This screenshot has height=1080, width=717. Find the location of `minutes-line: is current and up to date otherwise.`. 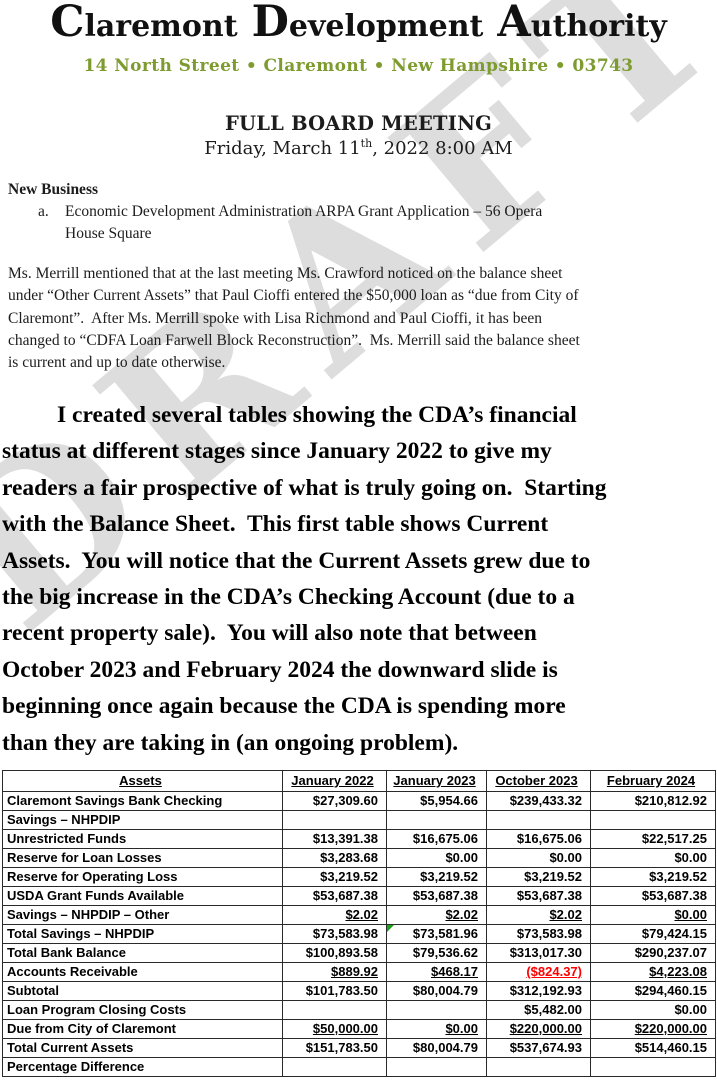

minutes-line: is current and up to date otherwise. is located at coordinates (117, 363).